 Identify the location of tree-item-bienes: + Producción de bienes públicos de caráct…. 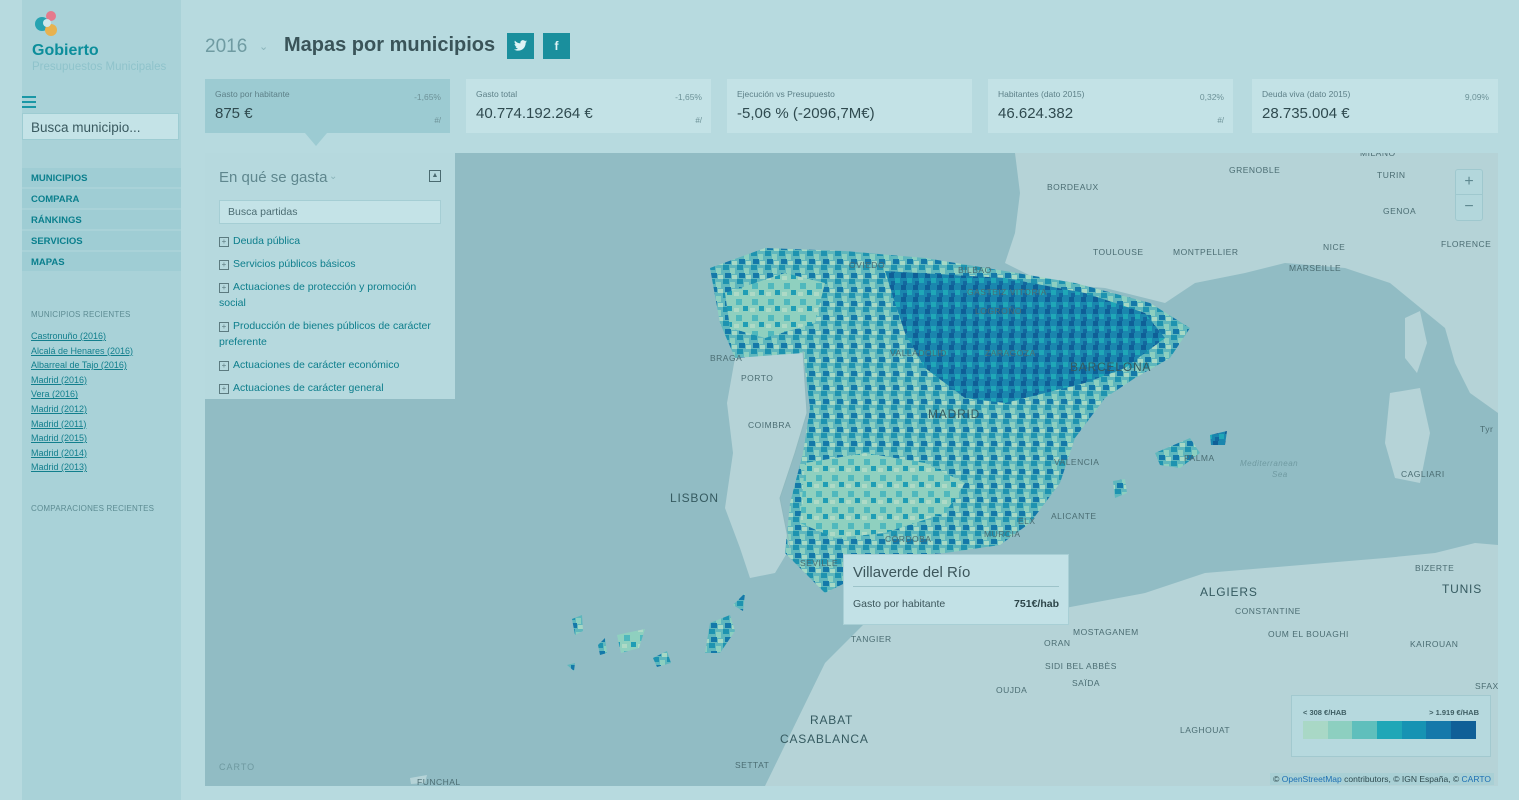
(331, 334).